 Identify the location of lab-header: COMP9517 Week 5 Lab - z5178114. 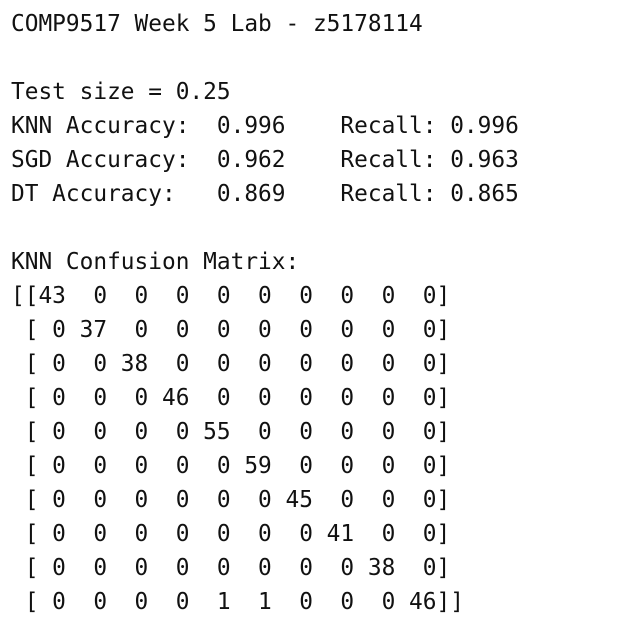
(217, 24).